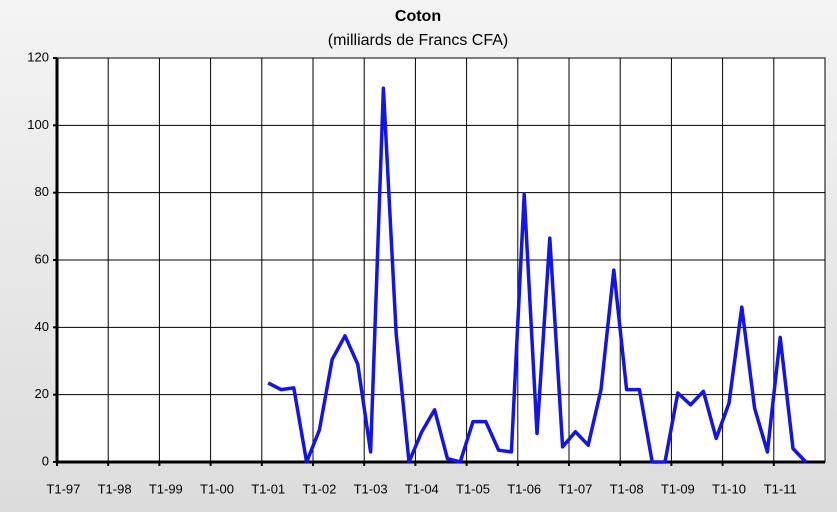  I want to click on x-tick-label: T1-06, so click(524, 488).